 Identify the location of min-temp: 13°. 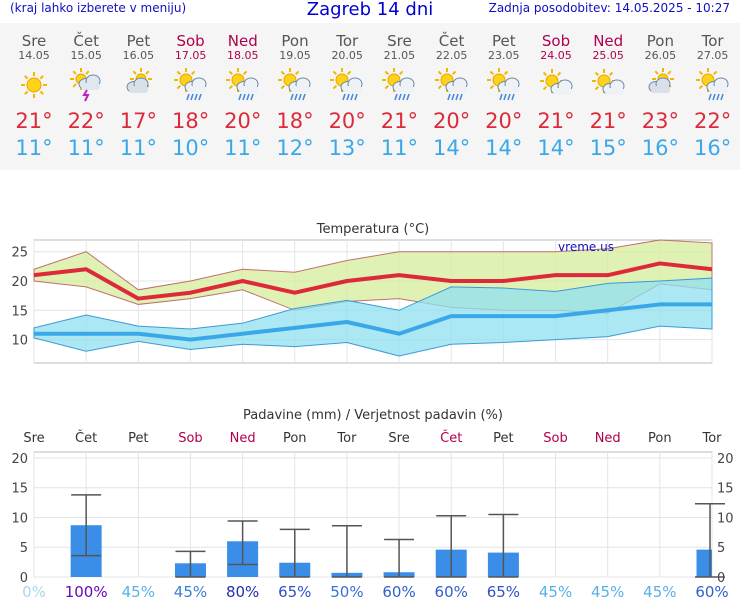
(347, 148).